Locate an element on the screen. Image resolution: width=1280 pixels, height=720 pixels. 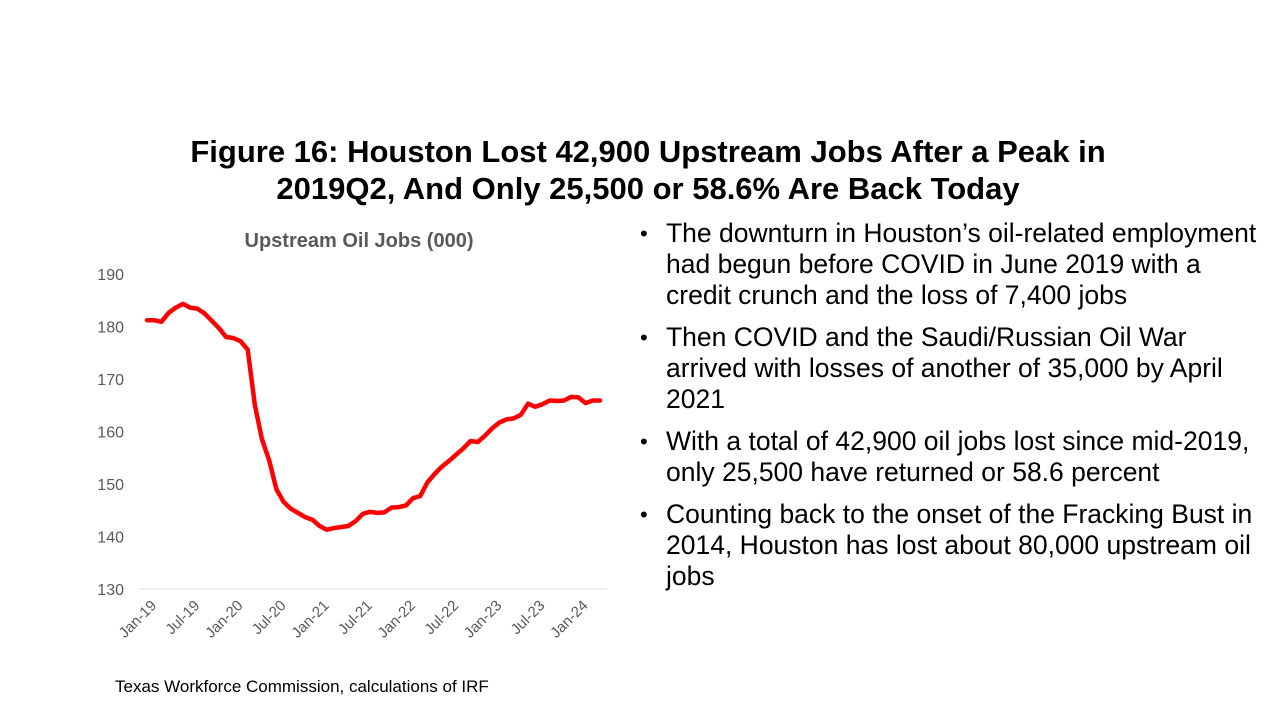
x-tick-label: Jan-20 is located at coordinates (224, 619).